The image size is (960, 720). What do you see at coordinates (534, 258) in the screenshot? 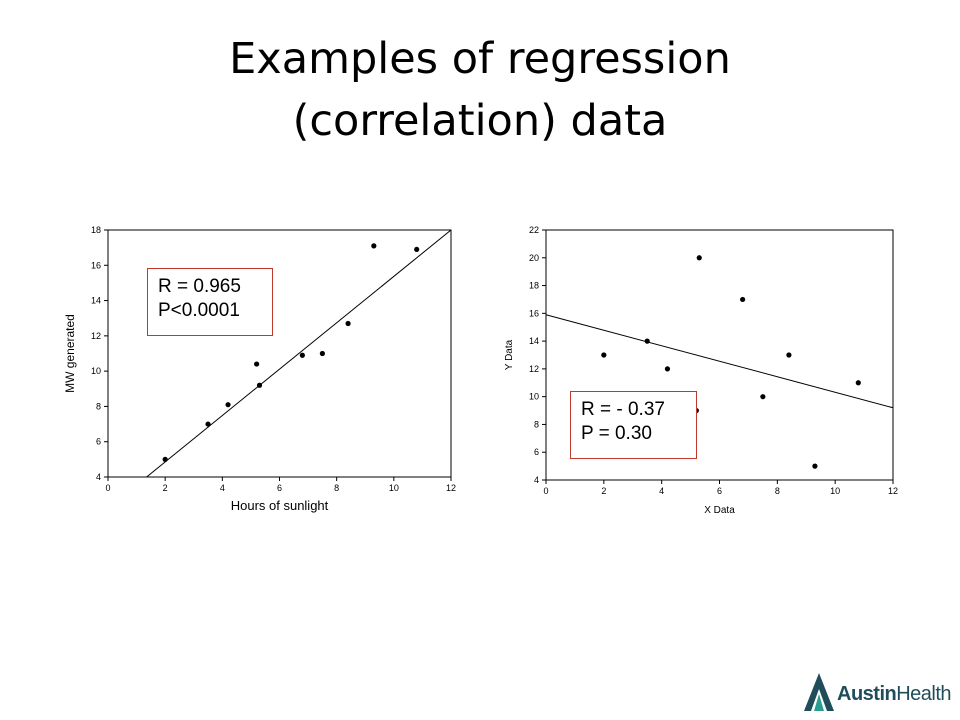
I see `y-tick-label: 20` at bounding box center [534, 258].